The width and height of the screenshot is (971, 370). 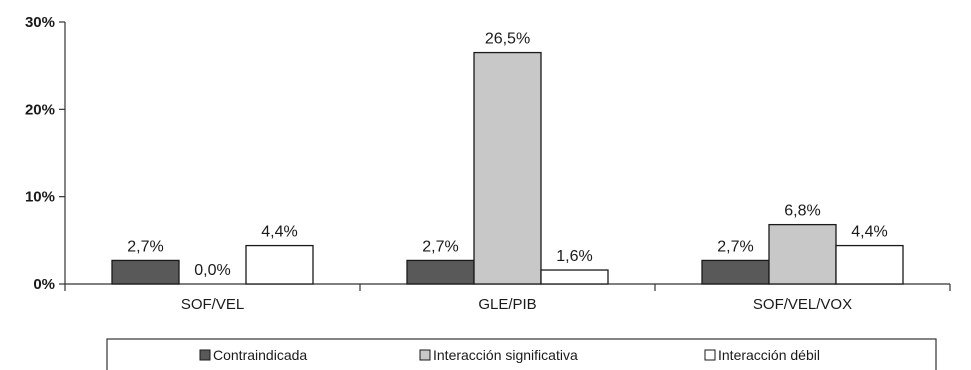 I want to click on legend-label: Interacción débil, so click(x=769, y=355).